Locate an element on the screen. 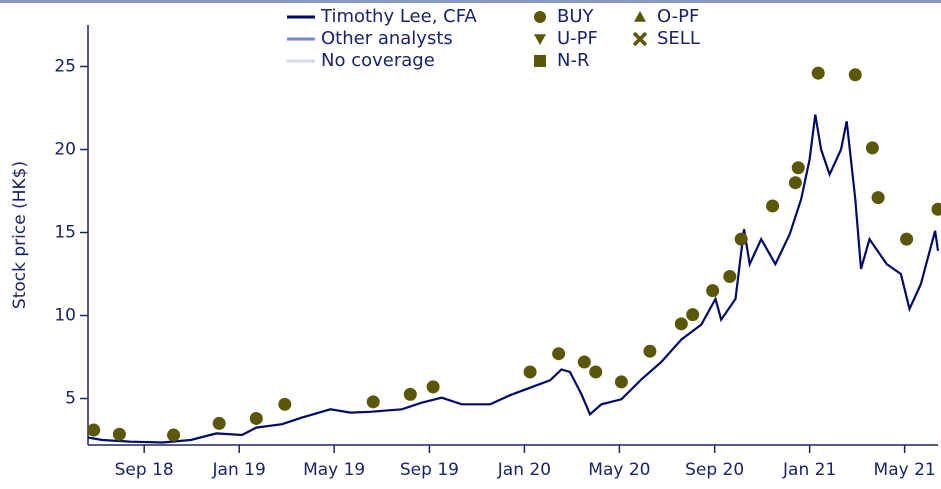  x-tick-label: Sep 18 is located at coordinates (144, 470).